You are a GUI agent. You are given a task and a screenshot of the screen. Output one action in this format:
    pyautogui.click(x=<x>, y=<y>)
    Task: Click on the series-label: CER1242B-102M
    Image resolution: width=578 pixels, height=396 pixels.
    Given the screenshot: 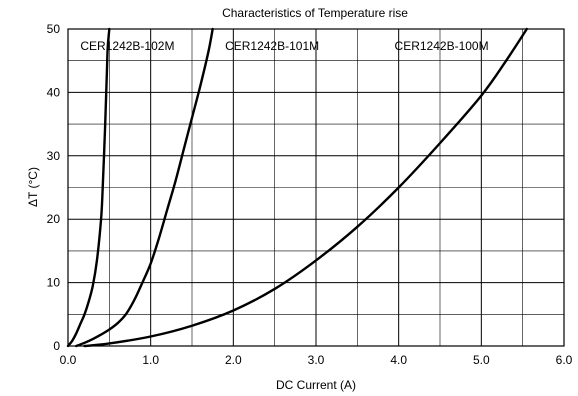 What is the action you would take?
    pyautogui.click(x=127, y=46)
    